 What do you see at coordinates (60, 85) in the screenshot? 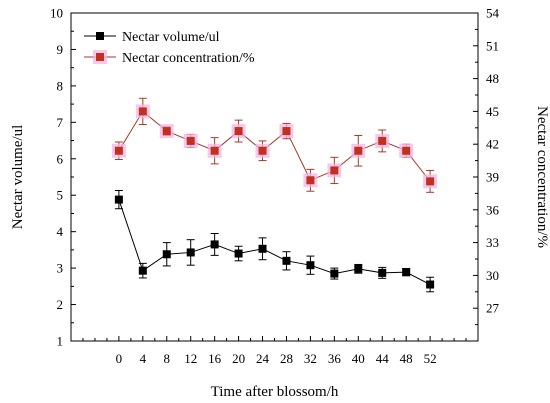
I see `left-y-tick-label: 8` at bounding box center [60, 85].